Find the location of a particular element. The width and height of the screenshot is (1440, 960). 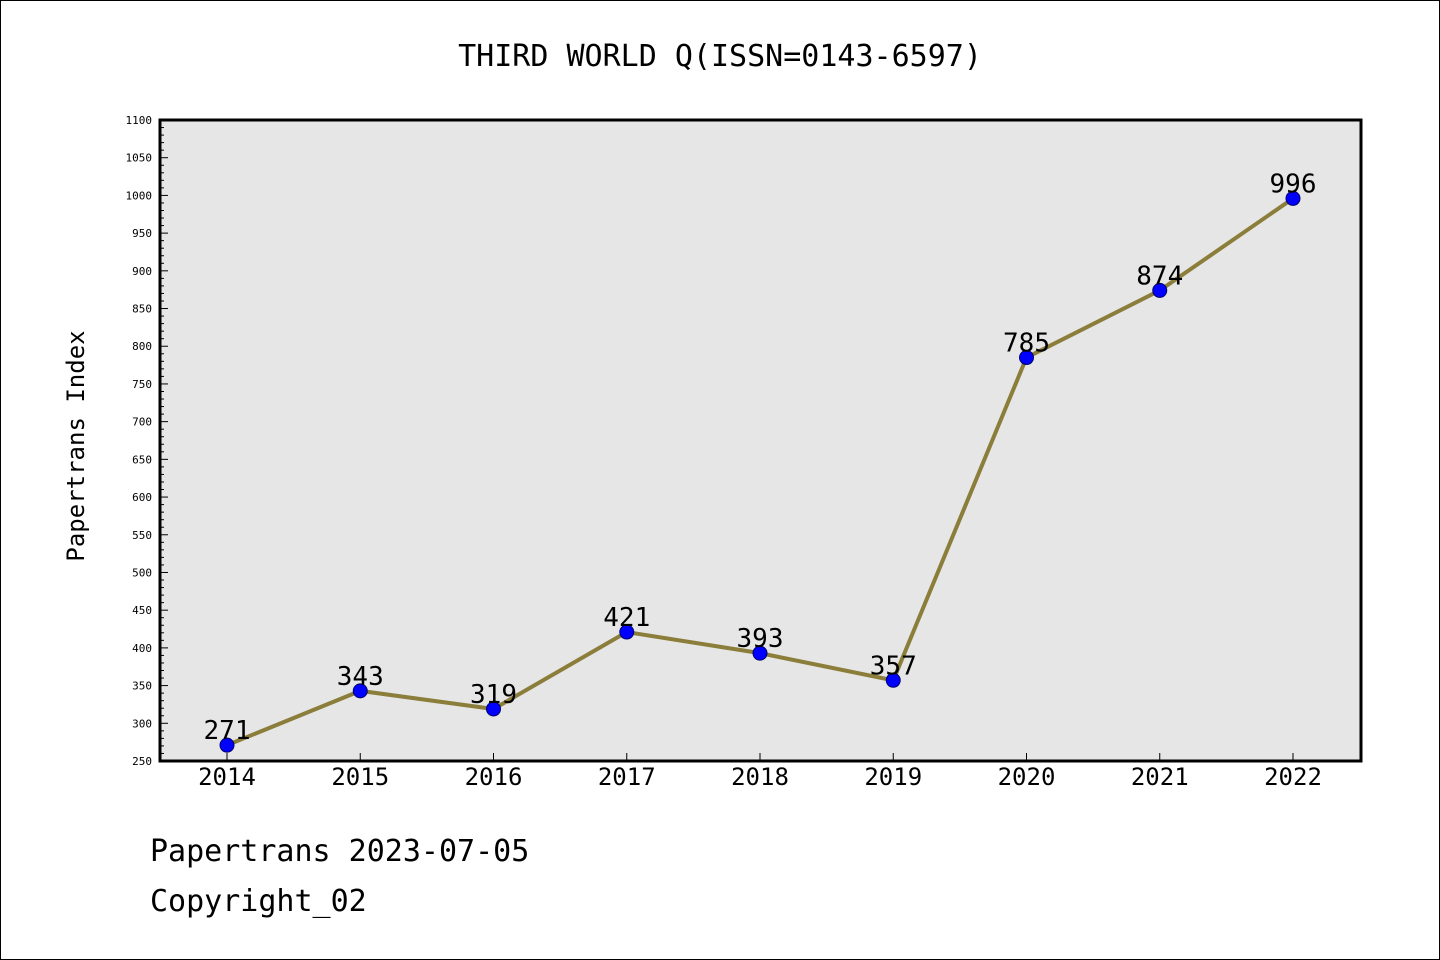

y-tick-label: 1050 is located at coordinates (139, 158).